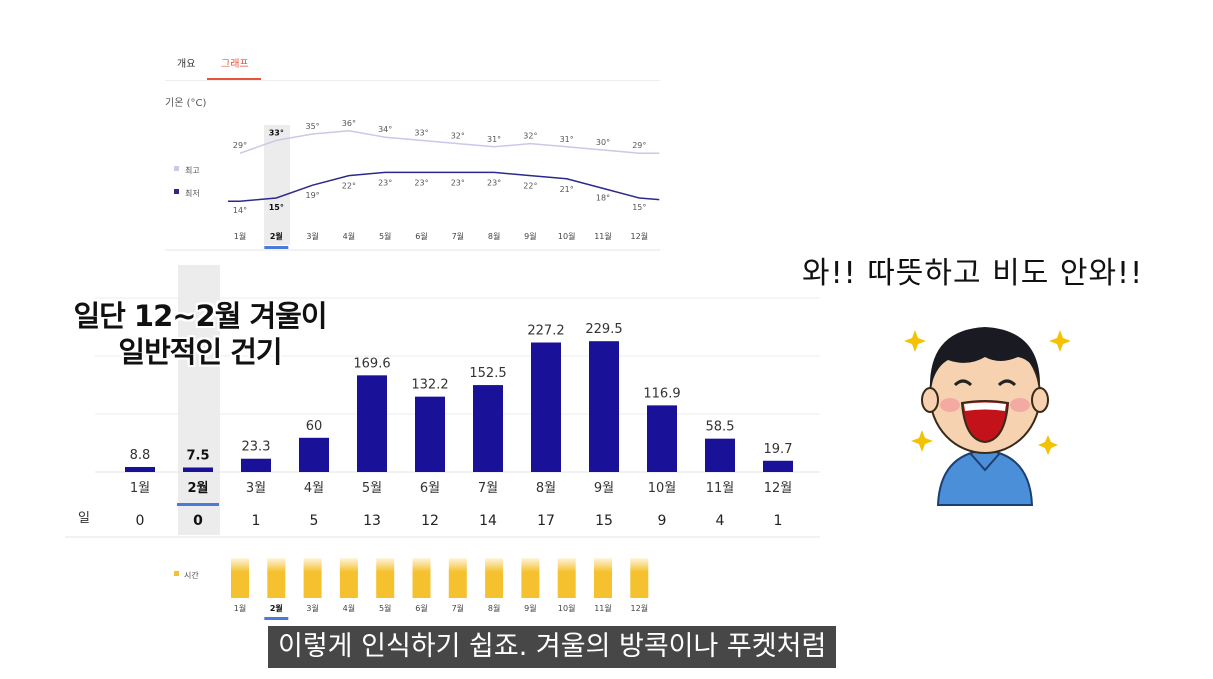  What do you see at coordinates (312, 236) in the screenshot?
I see `temp-month-label: 3월` at bounding box center [312, 236].